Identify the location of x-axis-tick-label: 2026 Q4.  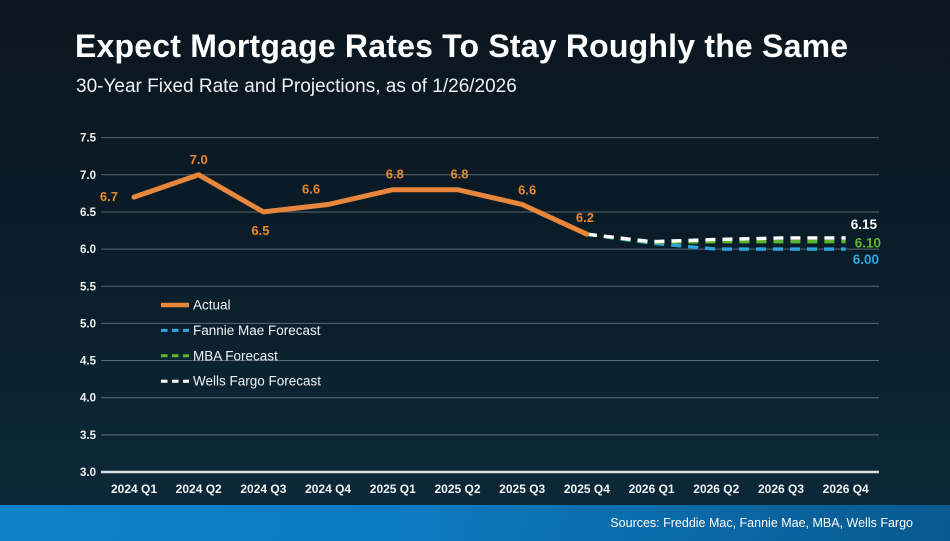
(846, 489).